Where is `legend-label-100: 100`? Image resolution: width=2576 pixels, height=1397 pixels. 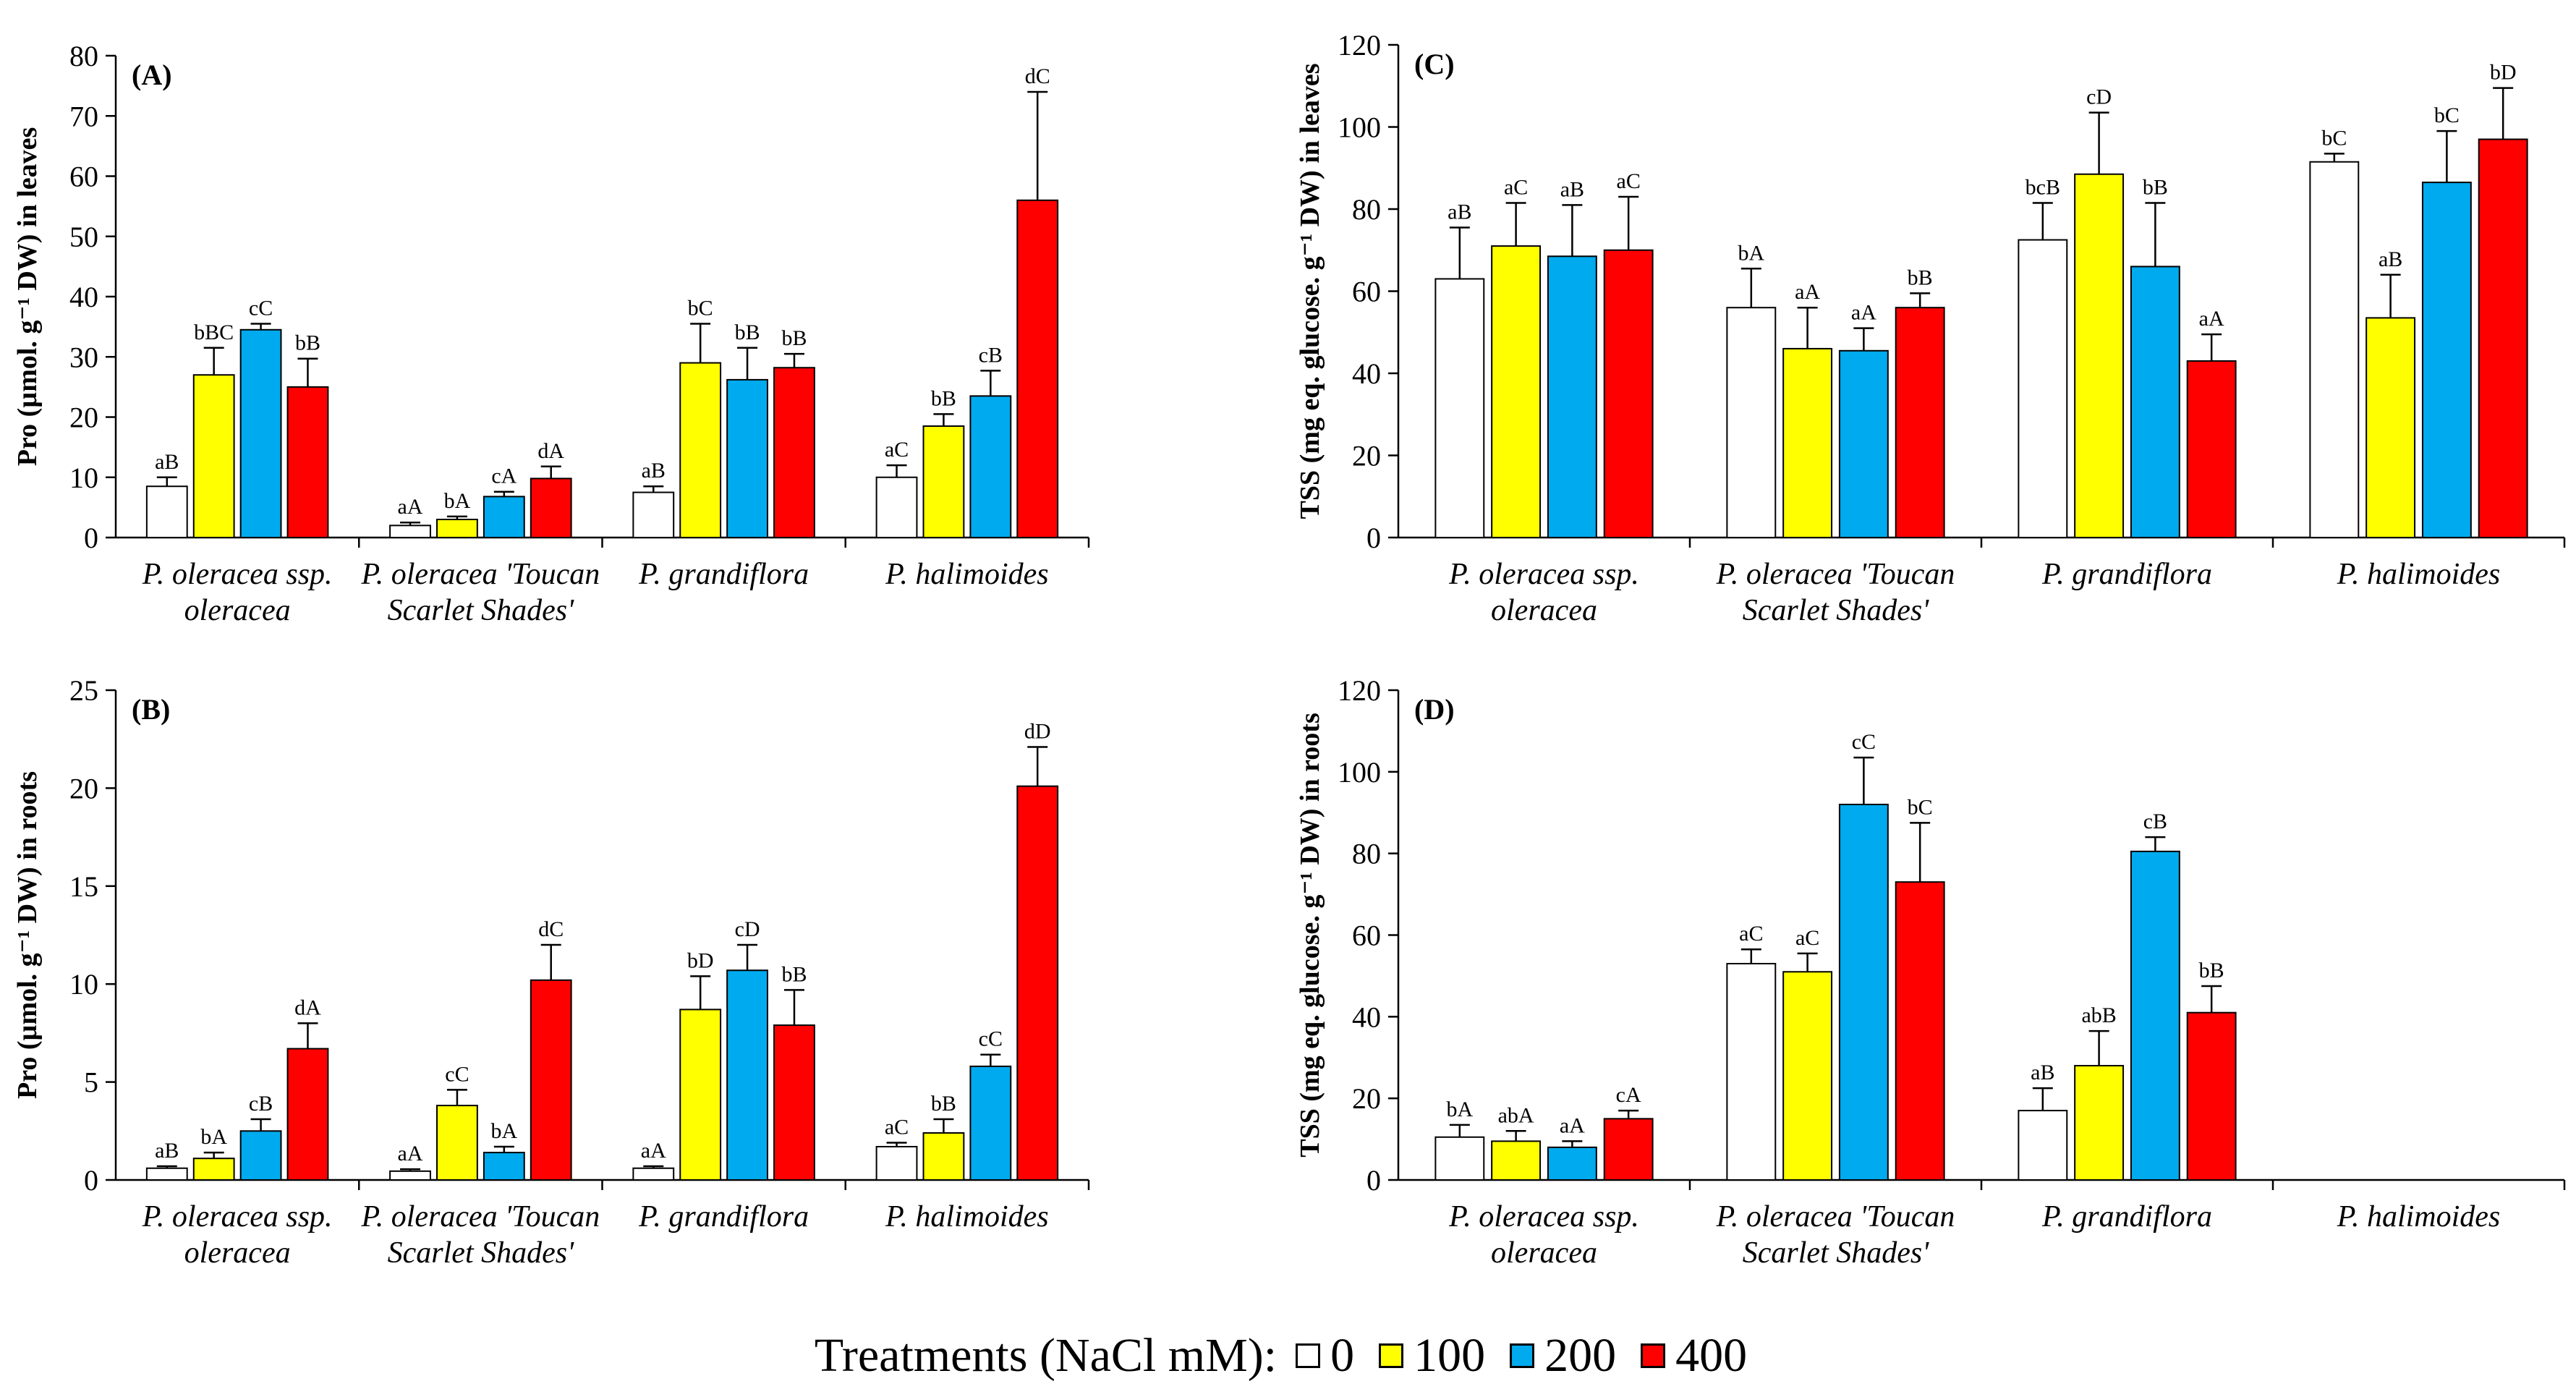
legend-label-100: 100 is located at coordinates (1450, 1355).